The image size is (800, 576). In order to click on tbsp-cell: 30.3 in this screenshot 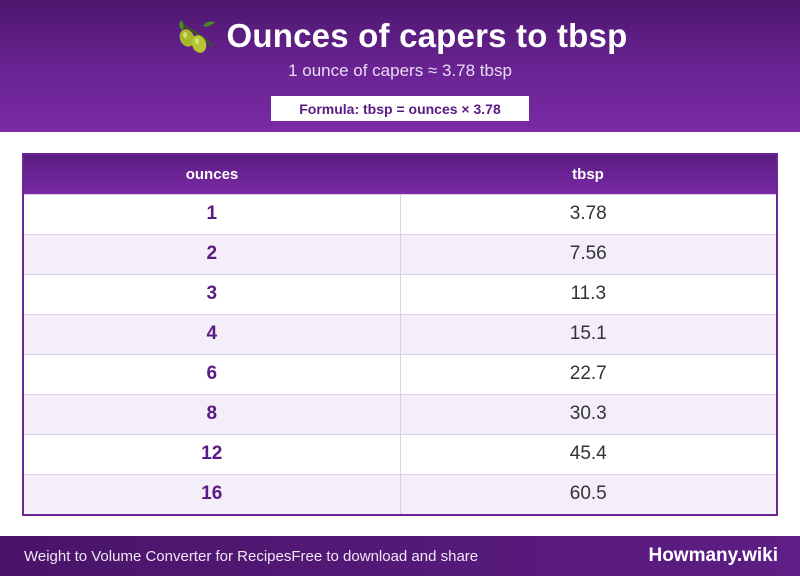, I will do `click(588, 413)`.